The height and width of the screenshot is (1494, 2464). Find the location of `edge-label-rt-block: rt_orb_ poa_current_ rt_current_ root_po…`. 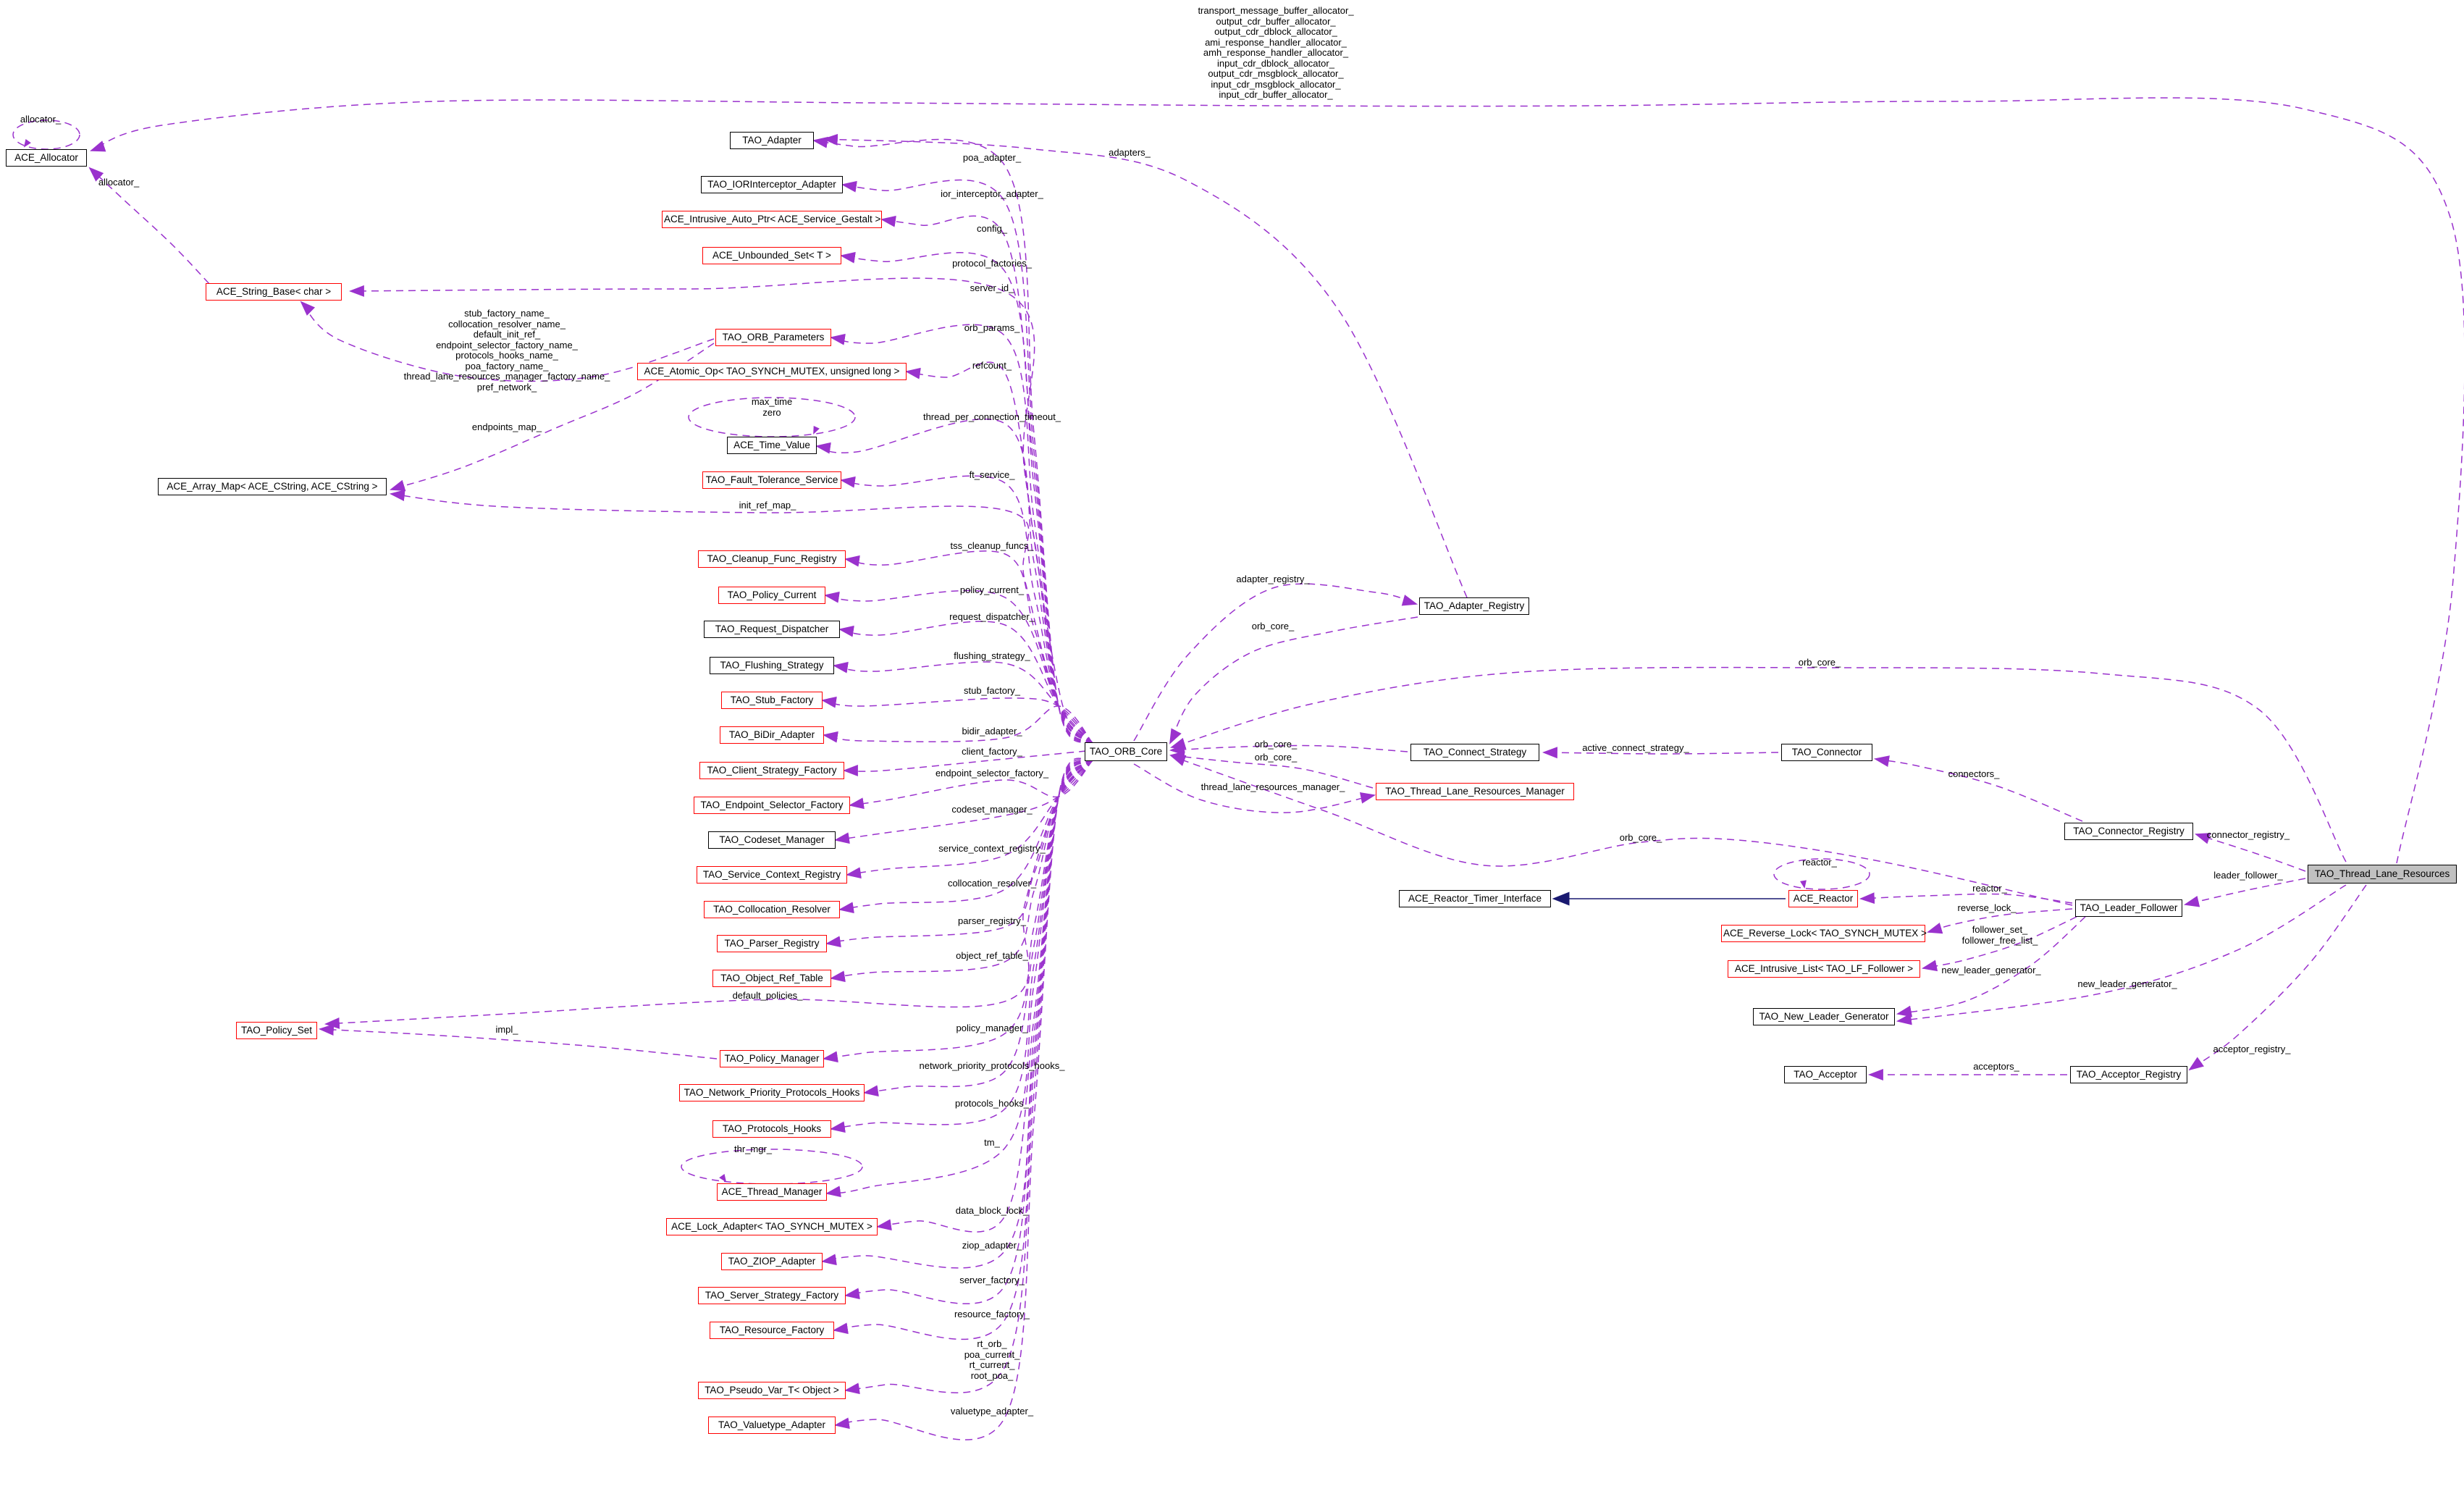

edge-label-rt-block: rt_orb_ poa_current_ rt_current_ root_po… is located at coordinates (992, 1360).